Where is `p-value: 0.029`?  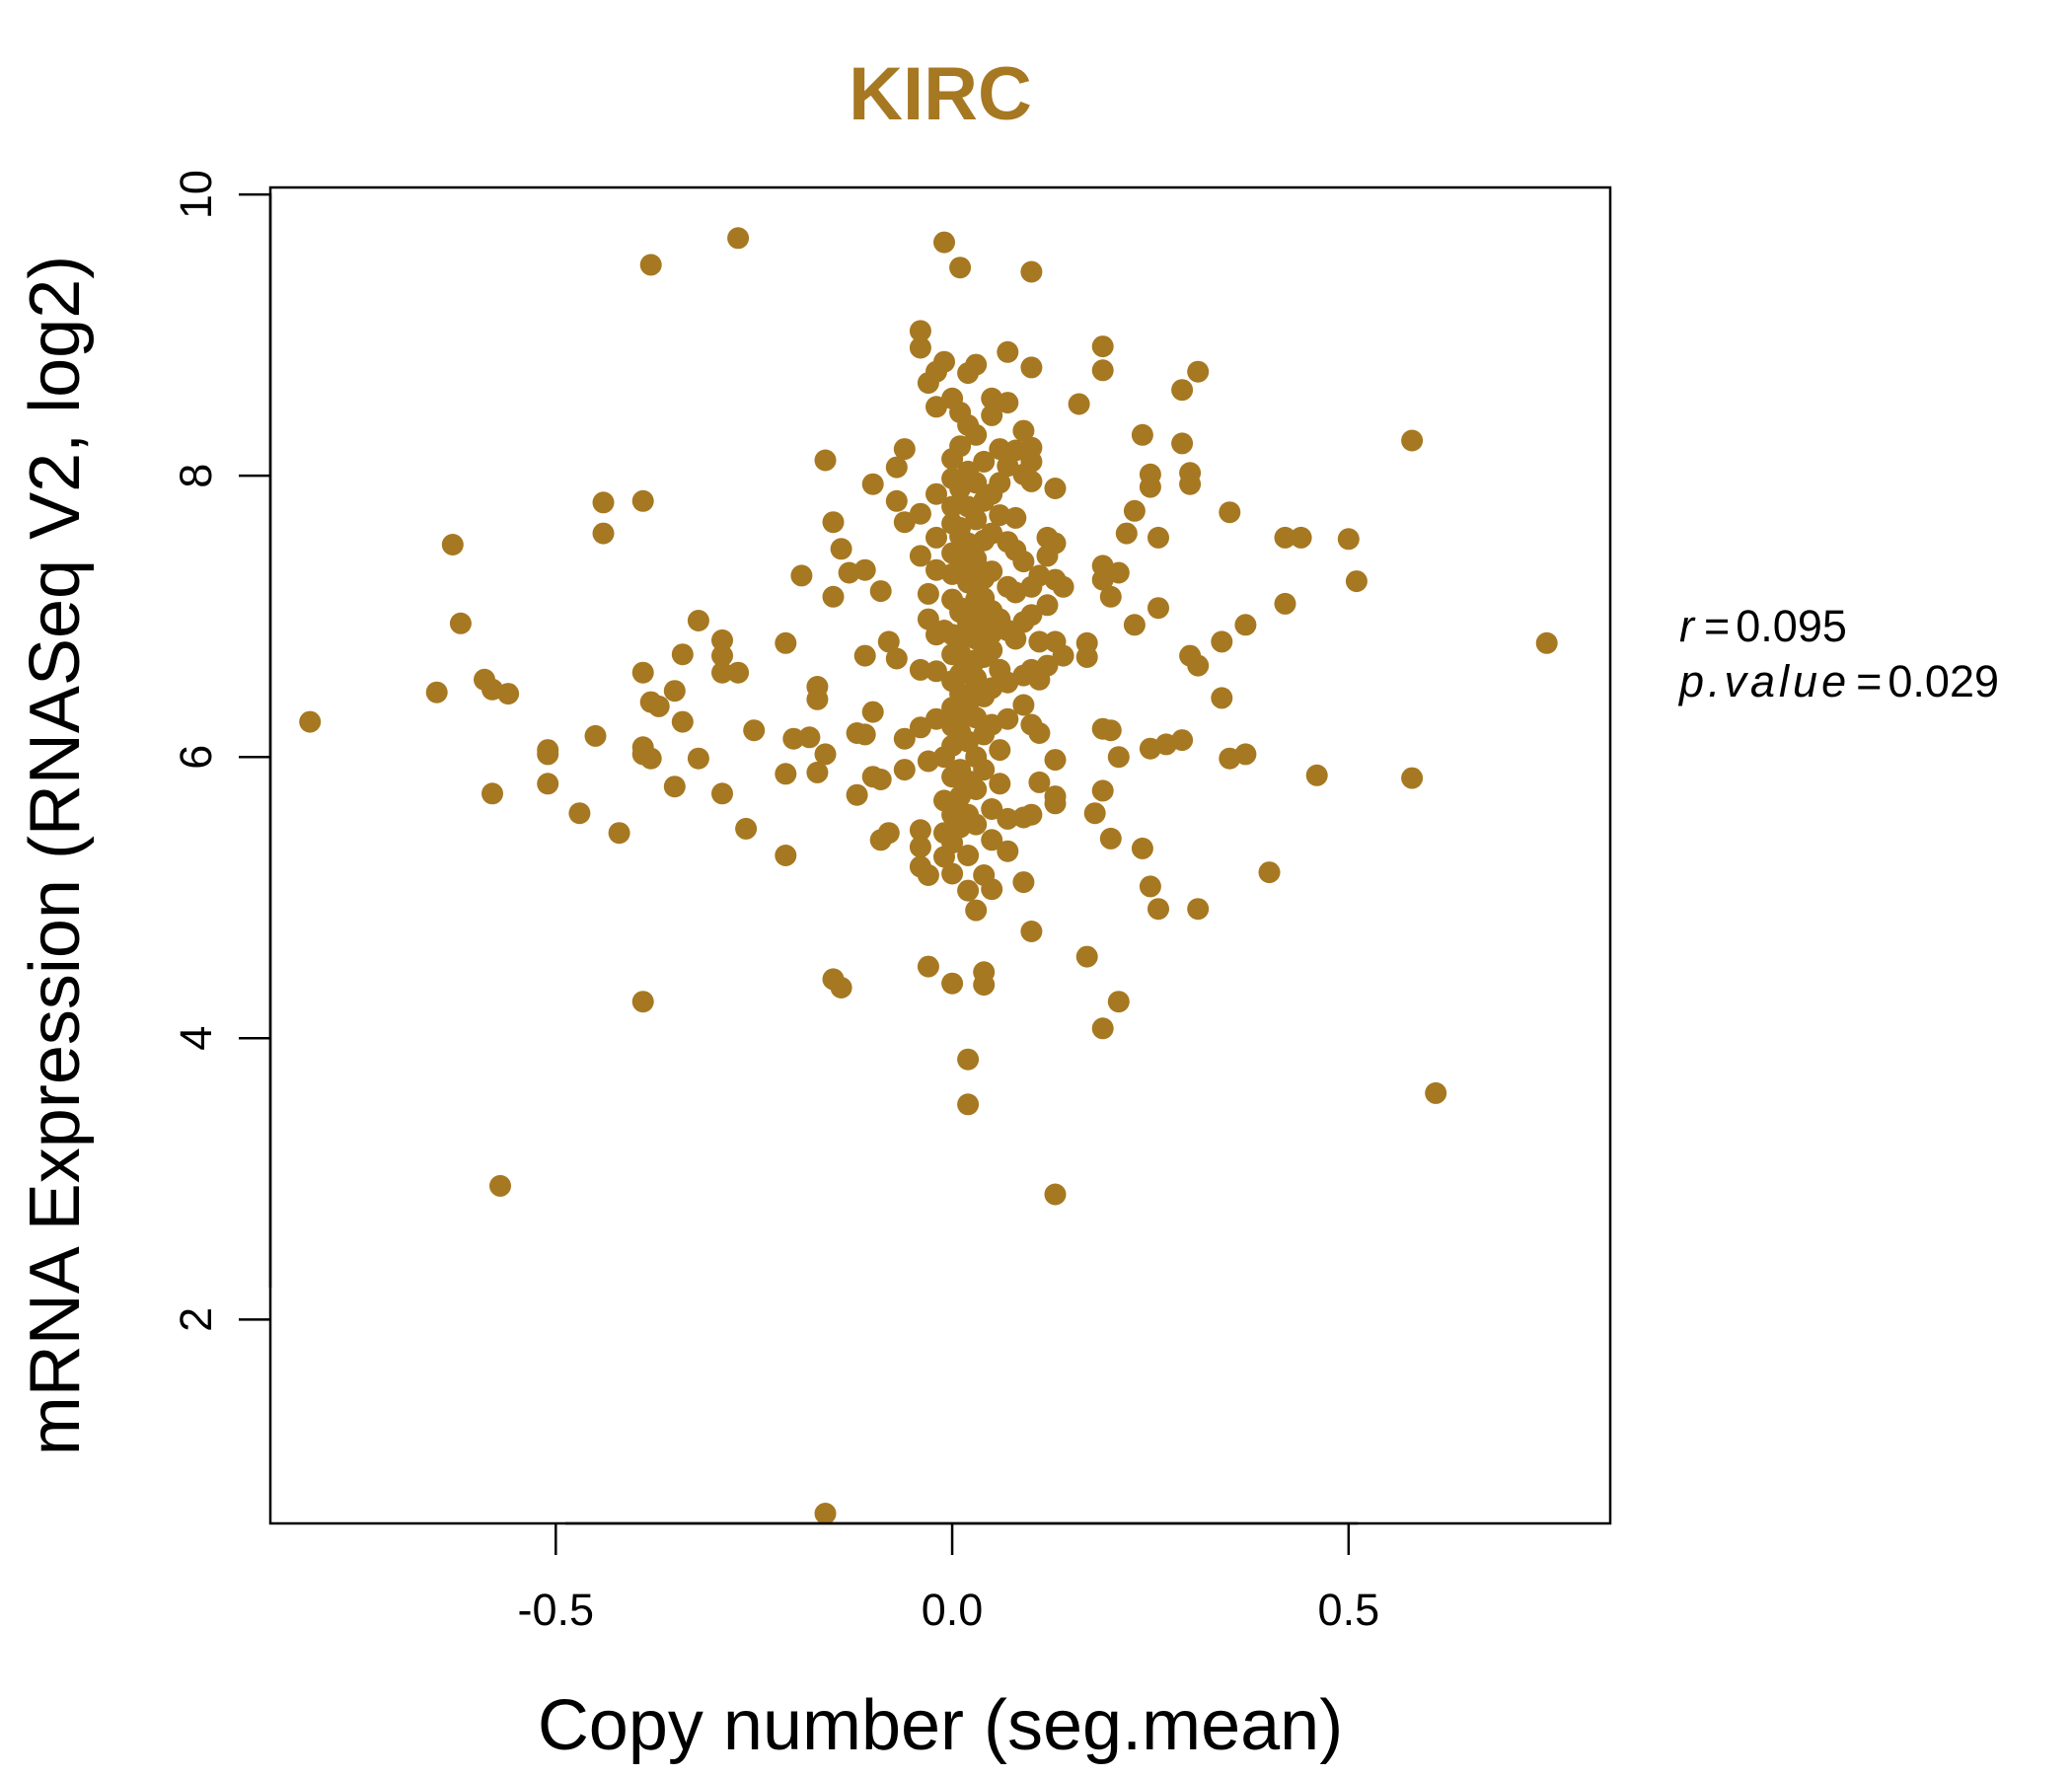
p-value: 0.029 is located at coordinates (1943, 681).